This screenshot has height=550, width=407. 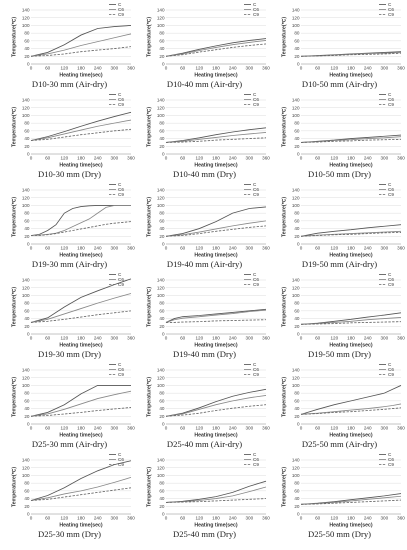 What do you see at coordinates (339, 174) in the screenshot?
I see `chart-caption: D10-50 mm (Dry)` at bounding box center [339, 174].